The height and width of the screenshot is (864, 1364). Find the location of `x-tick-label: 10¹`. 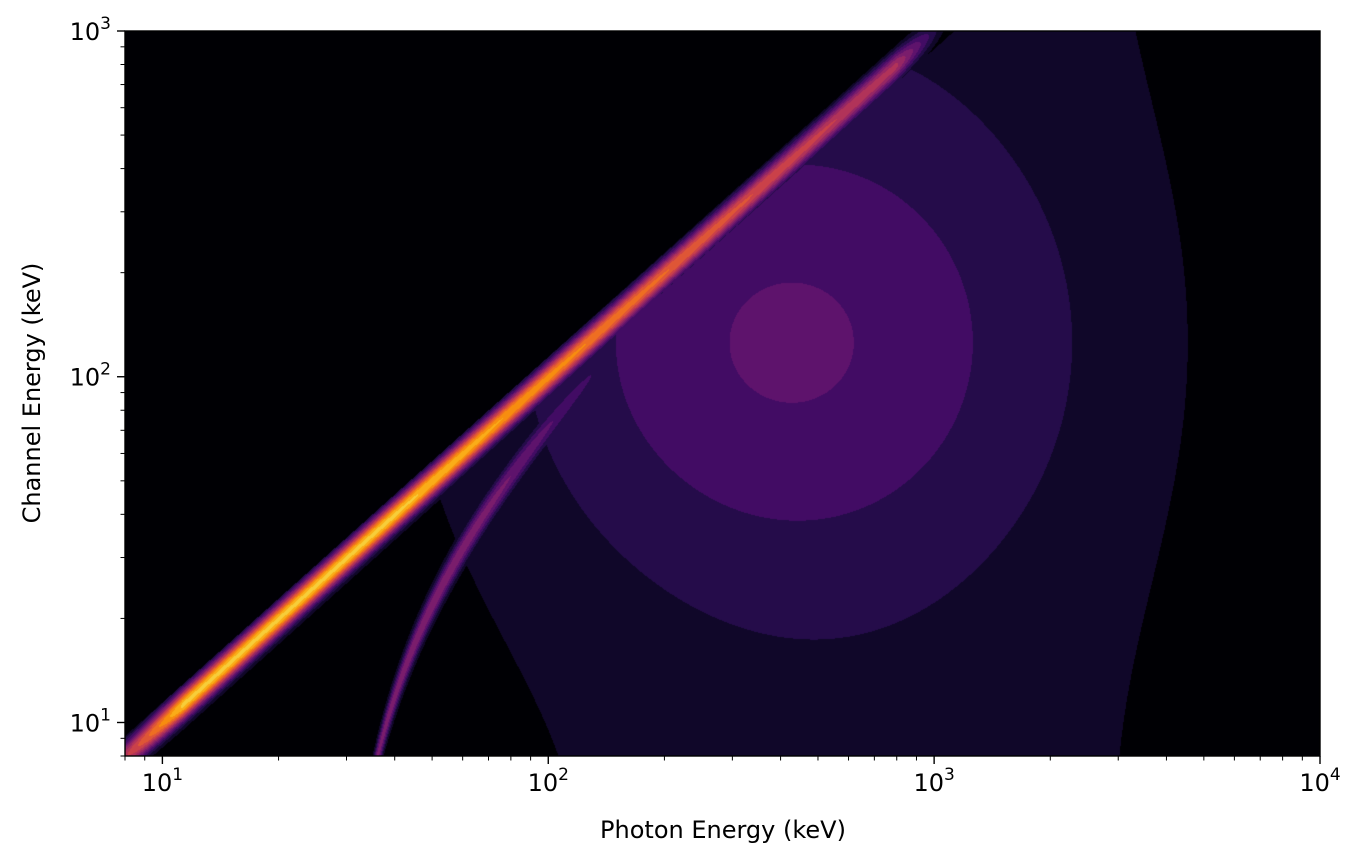

x-tick-label: 10¹ is located at coordinates (162, 781).